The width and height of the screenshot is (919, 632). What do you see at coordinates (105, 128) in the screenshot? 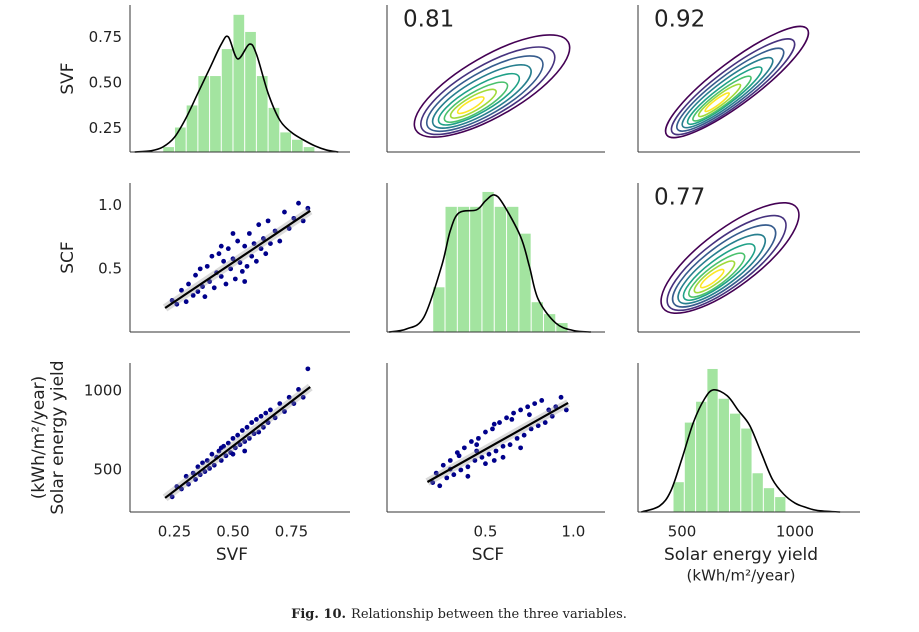
I see `y-tick-label: 0.25` at bounding box center [105, 128].